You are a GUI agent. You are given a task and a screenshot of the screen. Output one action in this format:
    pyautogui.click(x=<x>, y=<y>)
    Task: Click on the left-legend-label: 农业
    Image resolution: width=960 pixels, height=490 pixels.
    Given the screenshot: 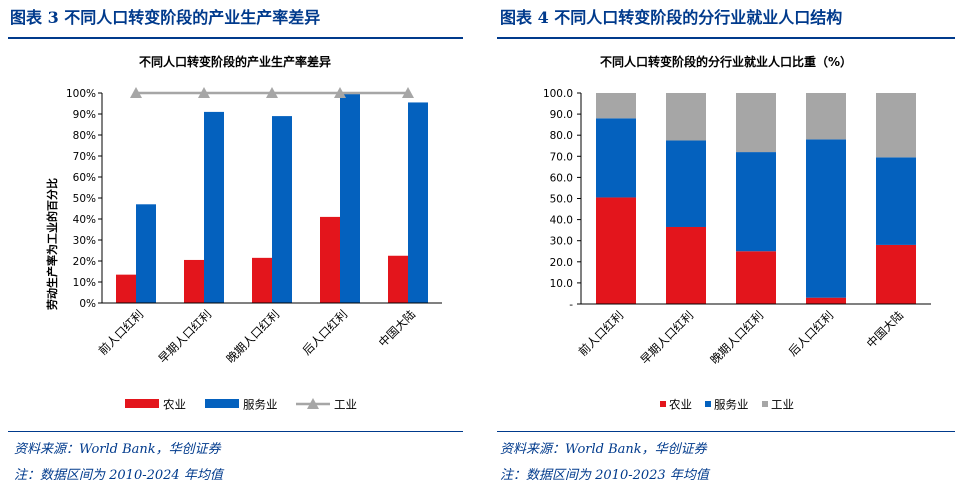 What is the action you would take?
    pyautogui.click(x=174, y=405)
    